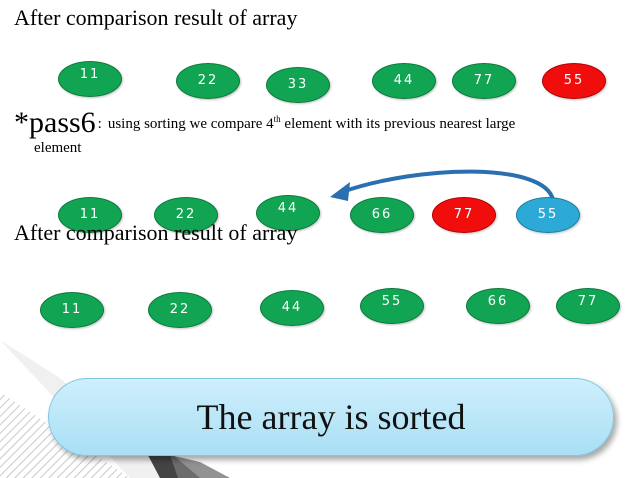  Describe the element at coordinates (392, 306) in the screenshot. I see `array-node-row3-4: 55` at that location.